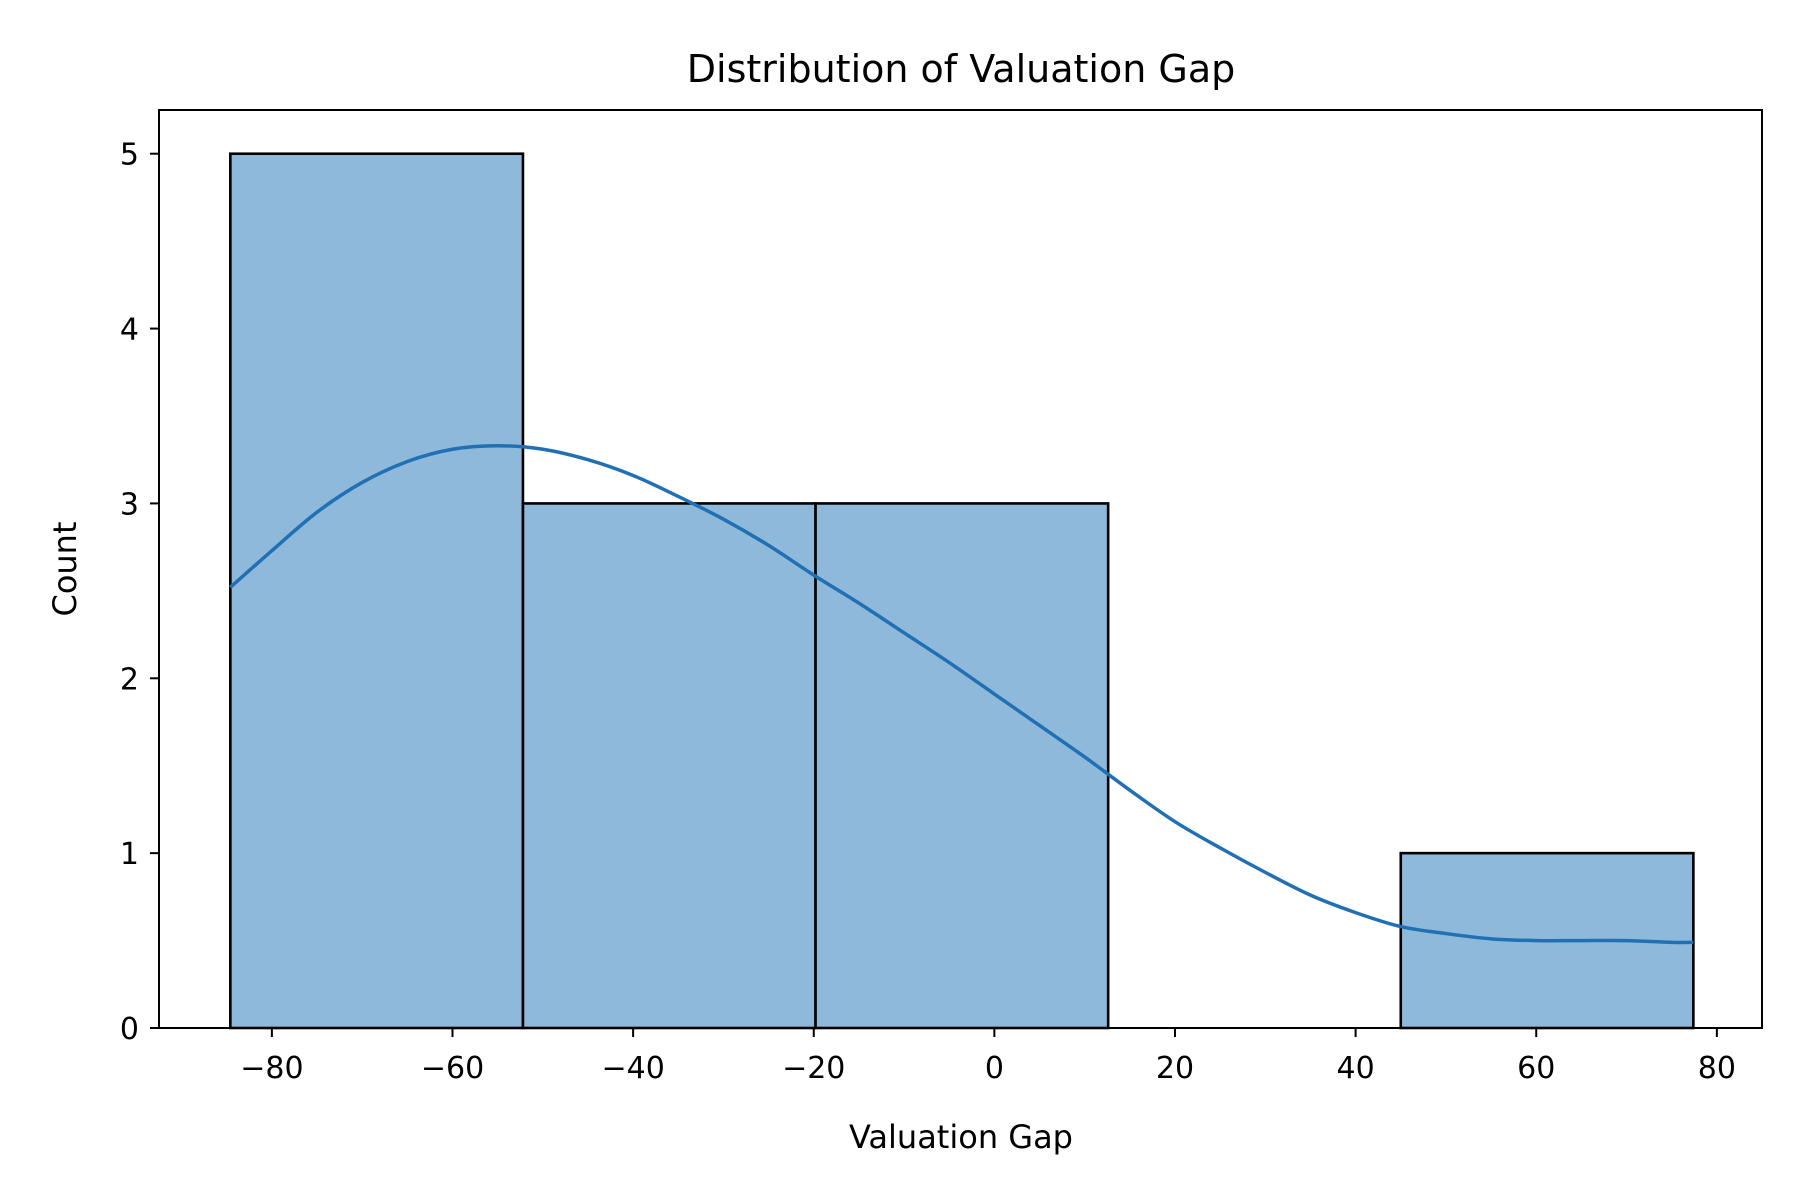 The height and width of the screenshot is (1200, 1800). Describe the element at coordinates (1536, 1068) in the screenshot. I see `x-tick-label: 60` at that location.